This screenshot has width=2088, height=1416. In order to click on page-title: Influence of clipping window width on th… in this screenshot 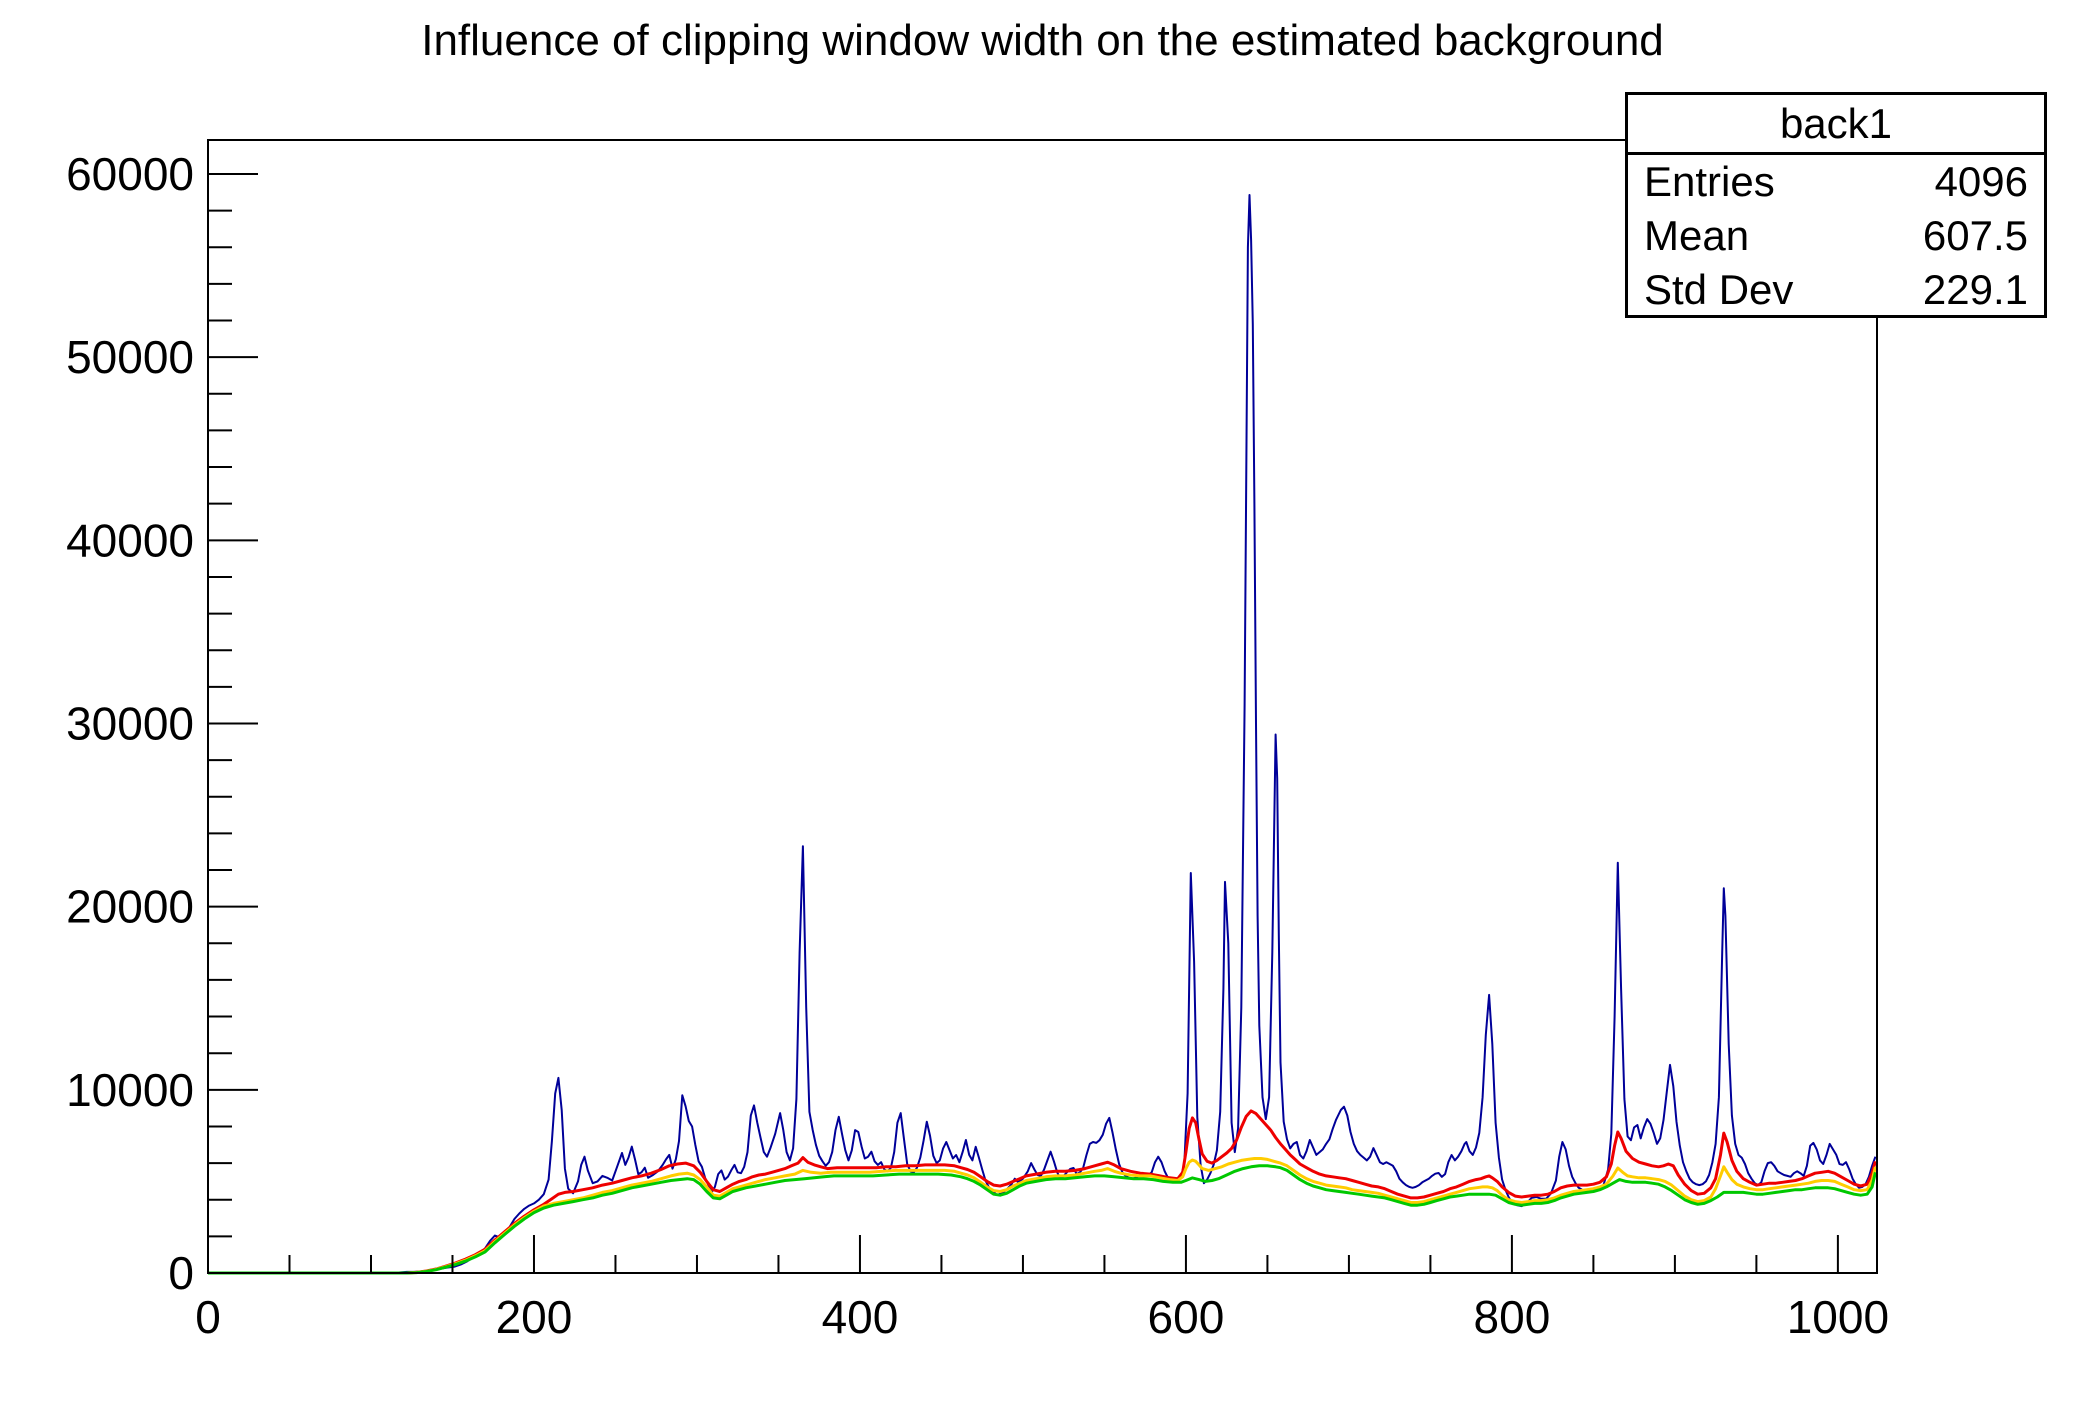, I will do `click(1042, 40)`.